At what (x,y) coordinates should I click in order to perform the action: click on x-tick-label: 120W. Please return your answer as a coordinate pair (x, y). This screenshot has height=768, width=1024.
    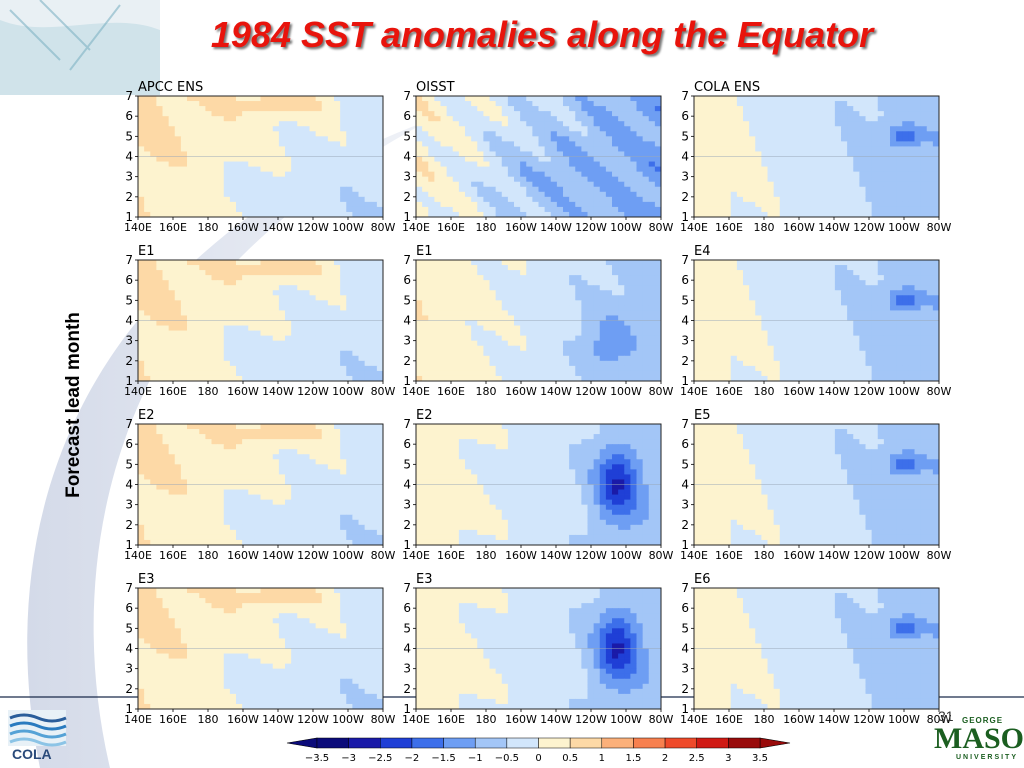
    Looking at the image, I should click on (591, 391).